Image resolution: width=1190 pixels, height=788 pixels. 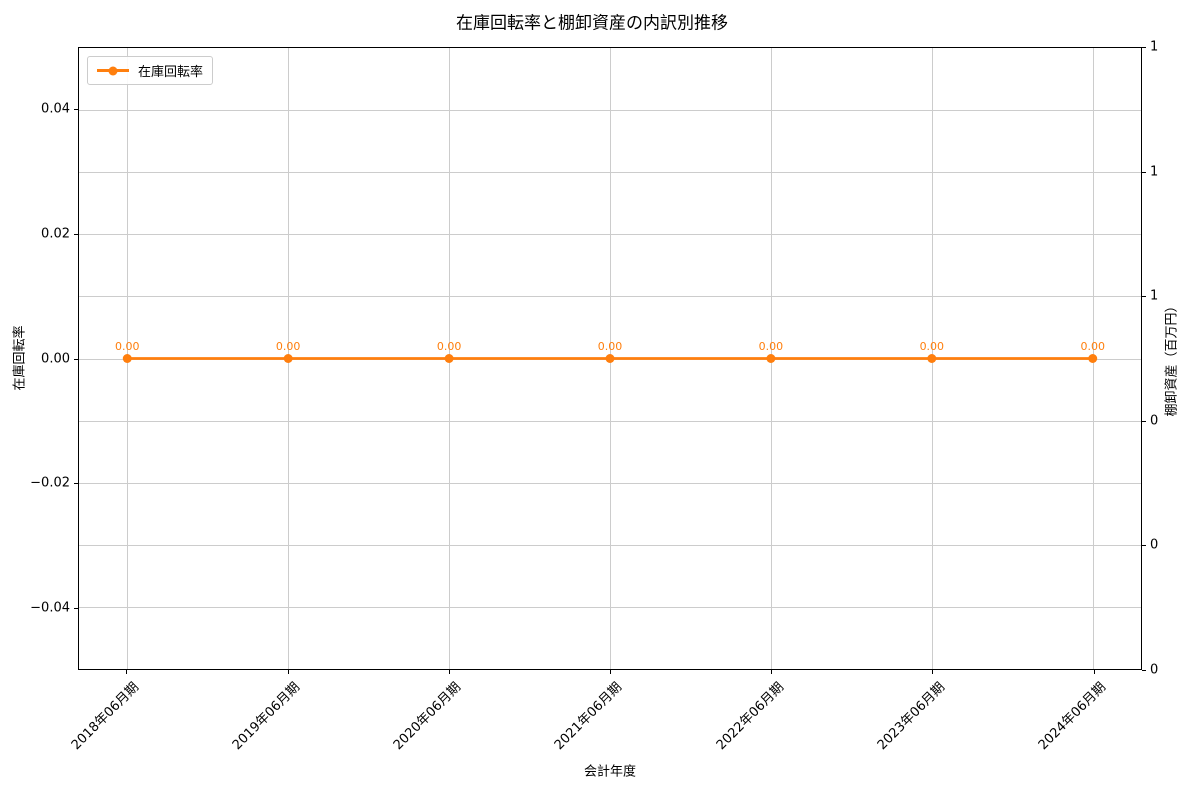 What do you see at coordinates (592, 23) in the screenshot?
I see `chart-title: 在庫回転率と棚卸資産の内訳別推移` at bounding box center [592, 23].